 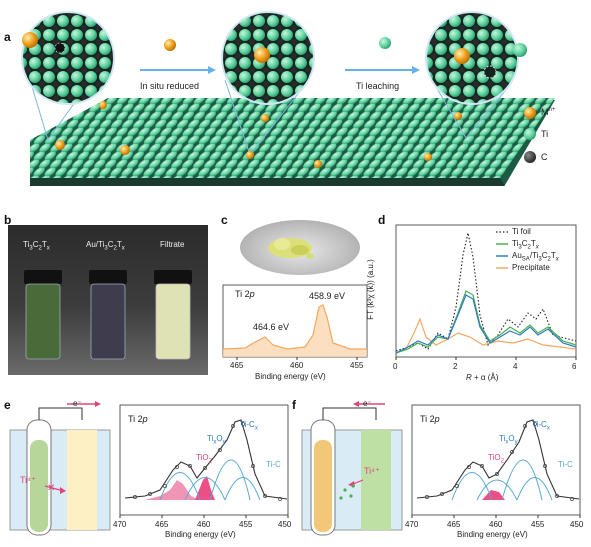 What do you see at coordinates (357, 365) in the screenshot?
I see `c-xtick-455: 455` at bounding box center [357, 365].